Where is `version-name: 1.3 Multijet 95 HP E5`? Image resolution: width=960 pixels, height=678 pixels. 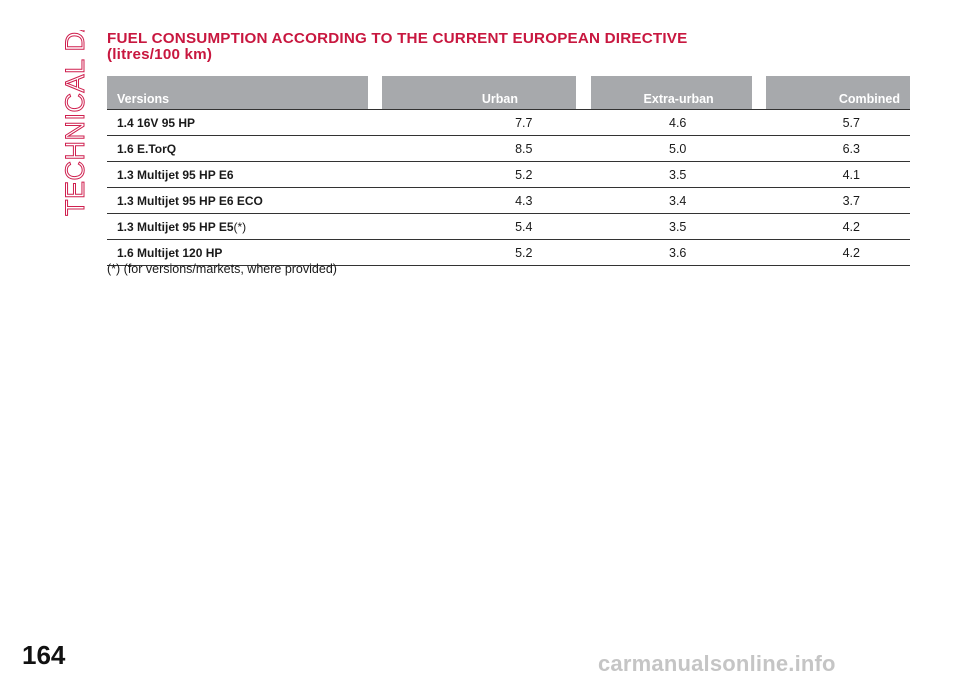 version-name: 1.3 Multijet 95 HP E5 is located at coordinates (175, 226).